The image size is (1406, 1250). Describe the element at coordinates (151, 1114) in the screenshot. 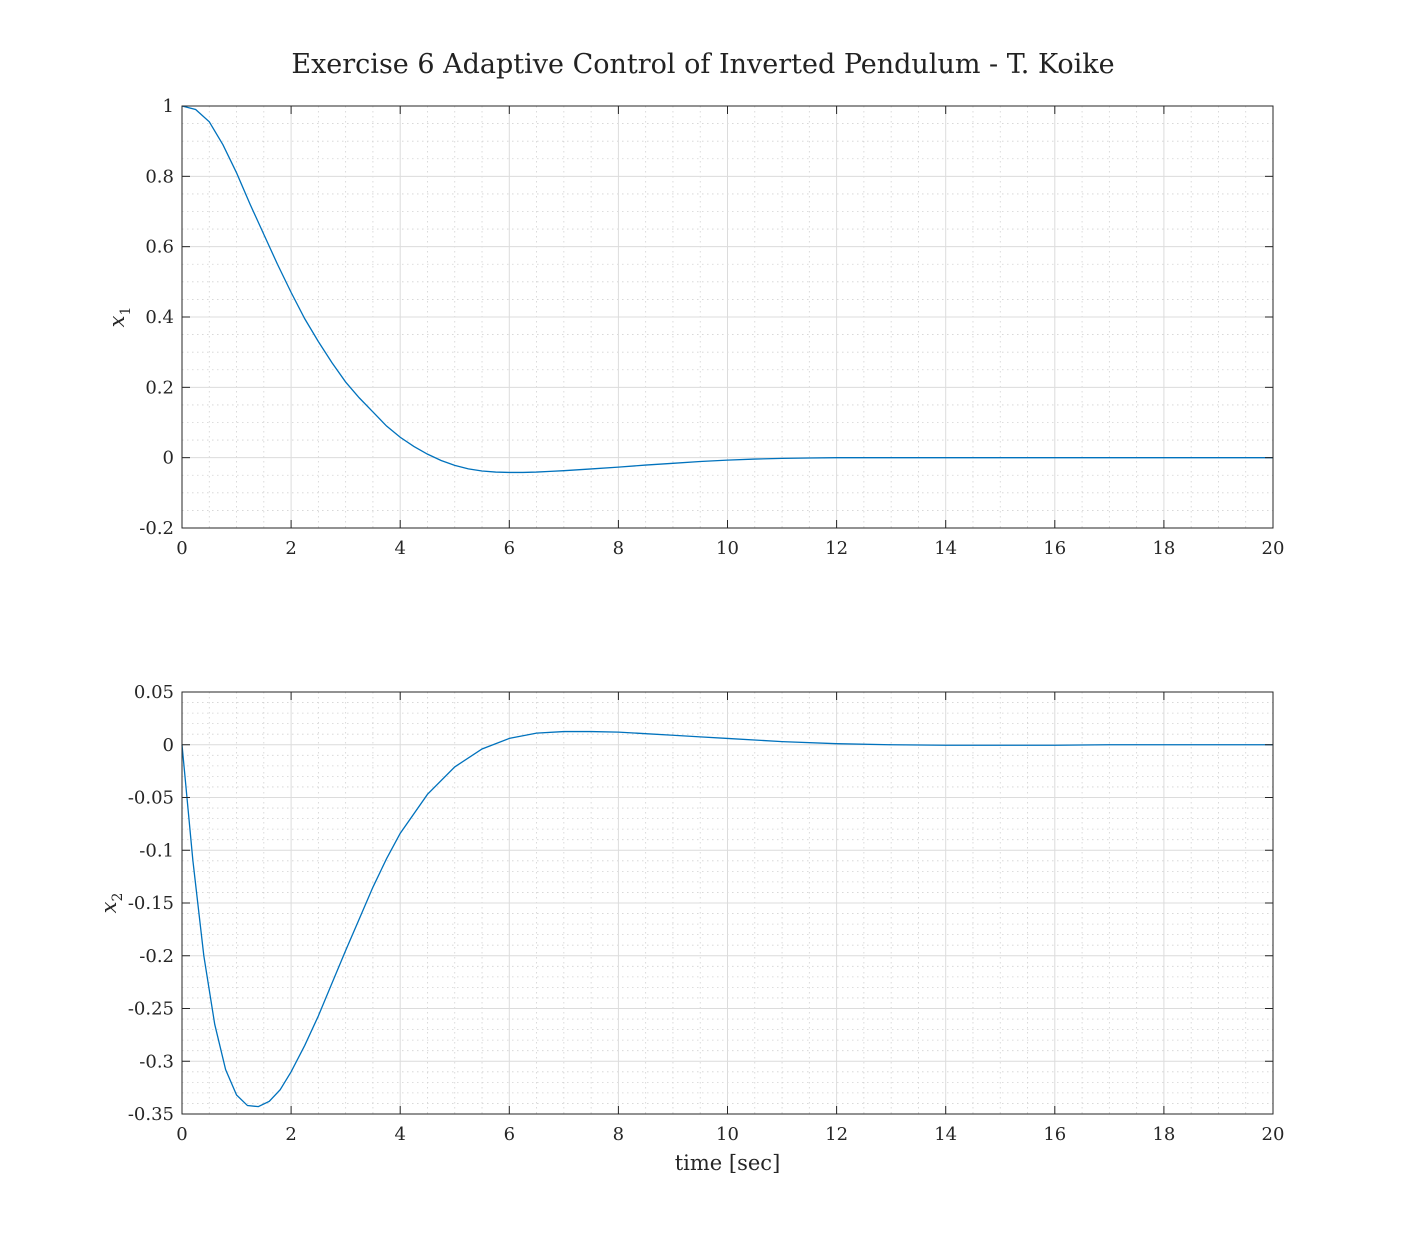

I see `y-tick-label: -0.35` at that location.